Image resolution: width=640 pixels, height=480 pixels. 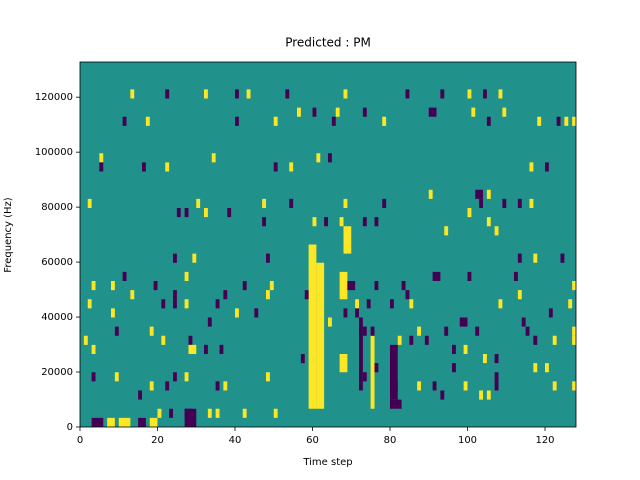 I want to click on y-tick-label: 100000, so click(x=54, y=152).